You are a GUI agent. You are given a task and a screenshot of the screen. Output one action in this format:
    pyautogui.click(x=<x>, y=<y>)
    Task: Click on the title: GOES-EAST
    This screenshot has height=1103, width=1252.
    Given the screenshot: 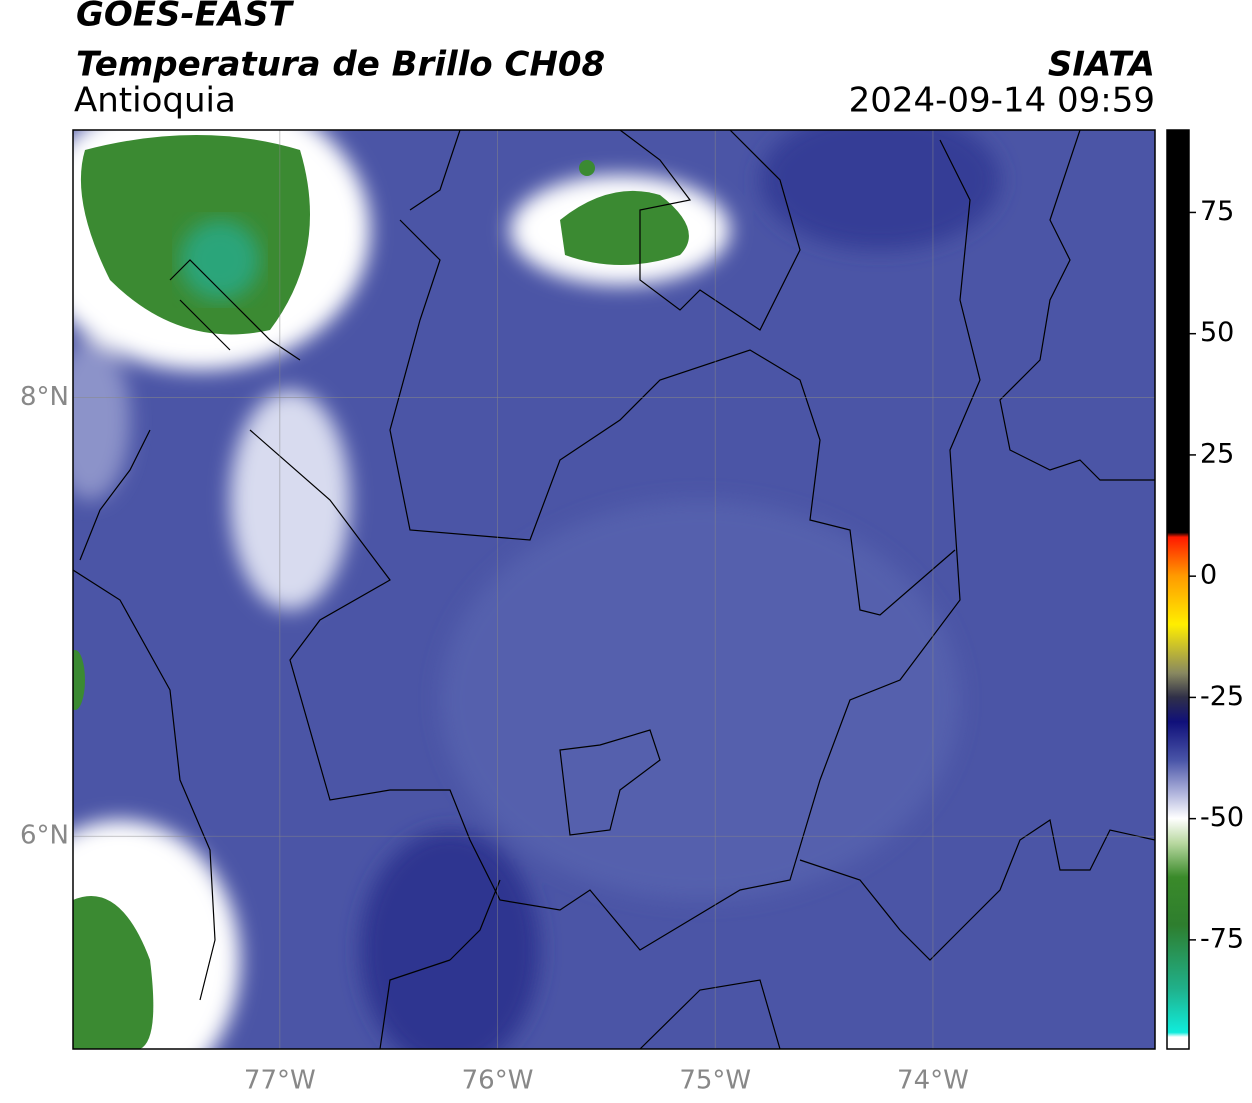 What is the action you would take?
    pyautogui.click(x=185, y=17)
    